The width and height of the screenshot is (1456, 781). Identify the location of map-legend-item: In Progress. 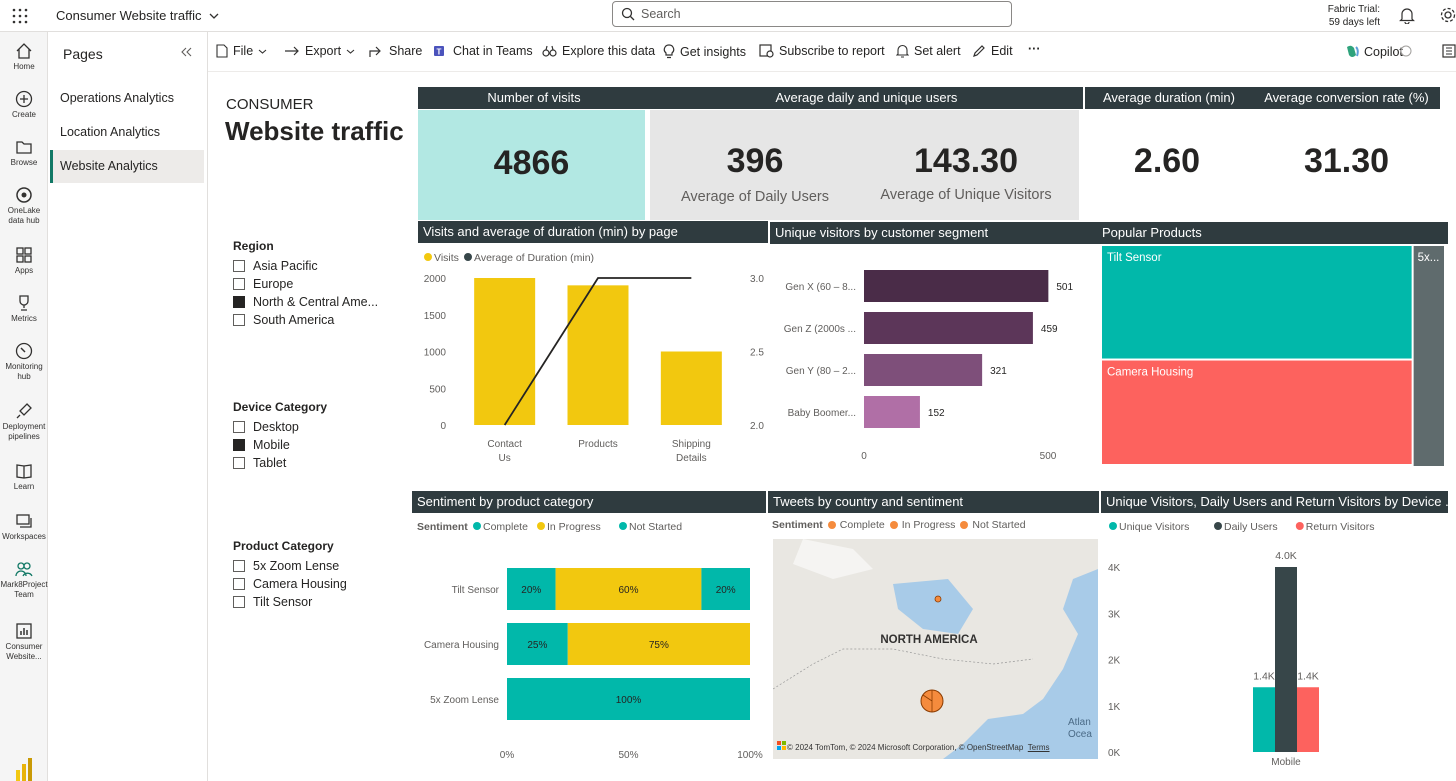
(922, 525).